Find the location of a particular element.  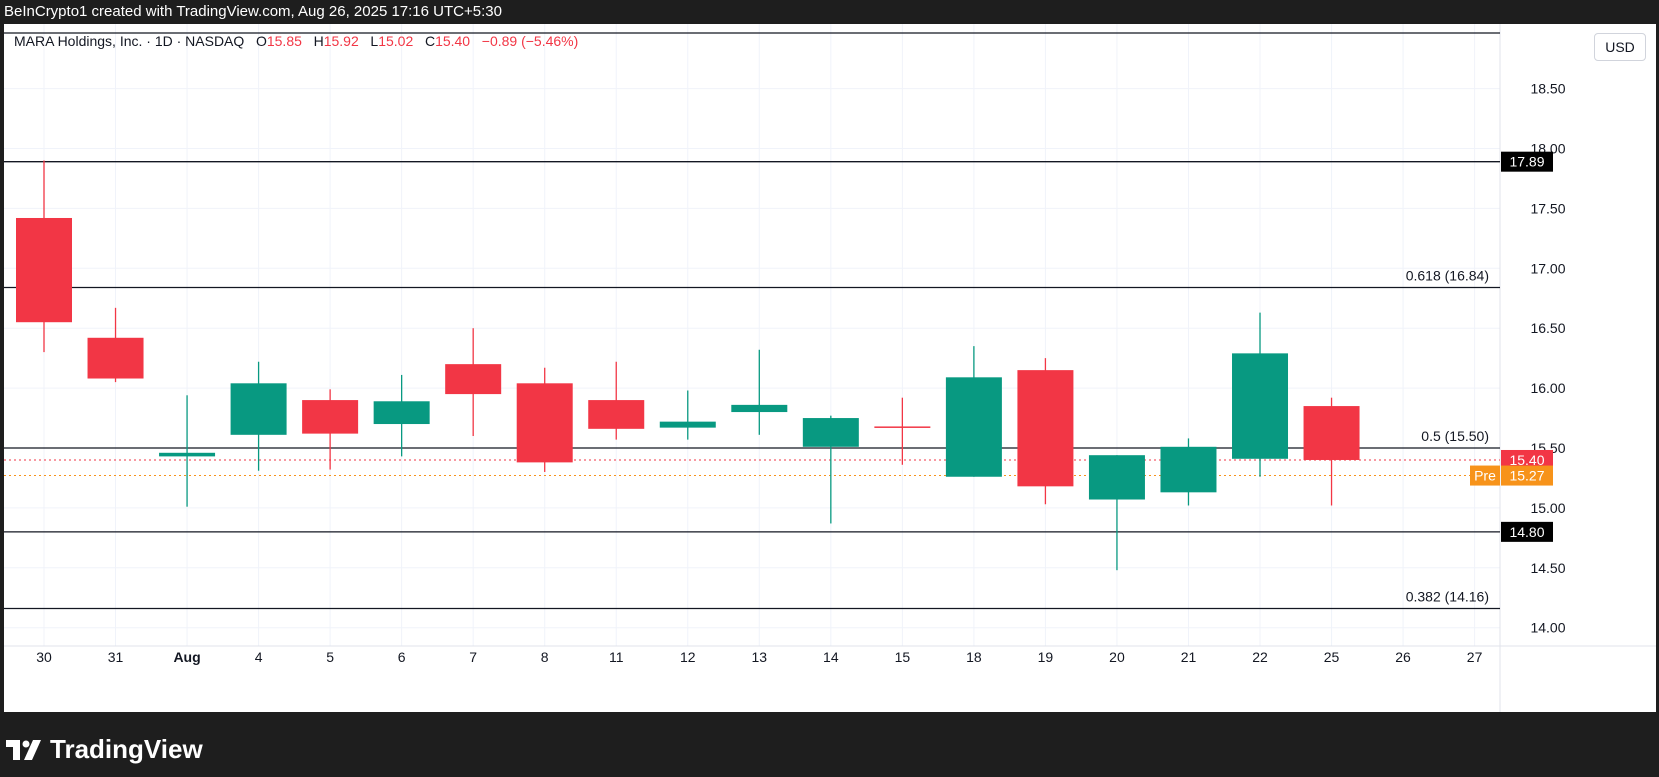

price-tick-label: 16.00 is located at coordinates (1547, 388).